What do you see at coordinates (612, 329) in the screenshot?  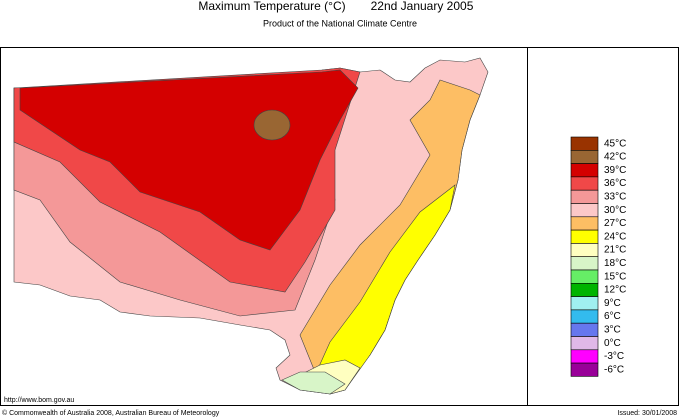 I see `legend-label: 3°C` at bounding box center [612, 329].